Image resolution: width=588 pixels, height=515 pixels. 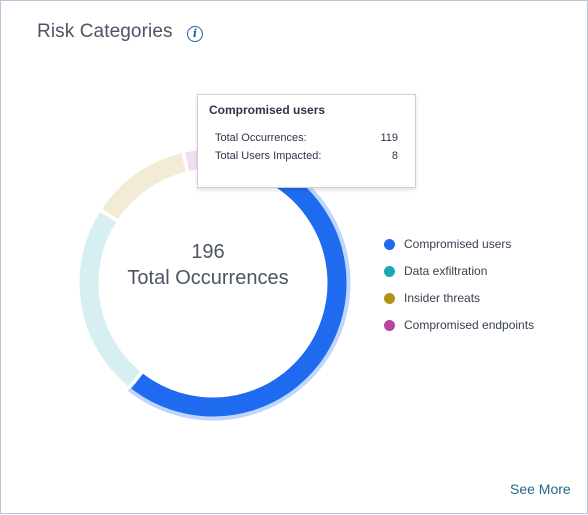 I want to click on tooltip-row-label: Total Occurrences:, so click(x=261, y=138).